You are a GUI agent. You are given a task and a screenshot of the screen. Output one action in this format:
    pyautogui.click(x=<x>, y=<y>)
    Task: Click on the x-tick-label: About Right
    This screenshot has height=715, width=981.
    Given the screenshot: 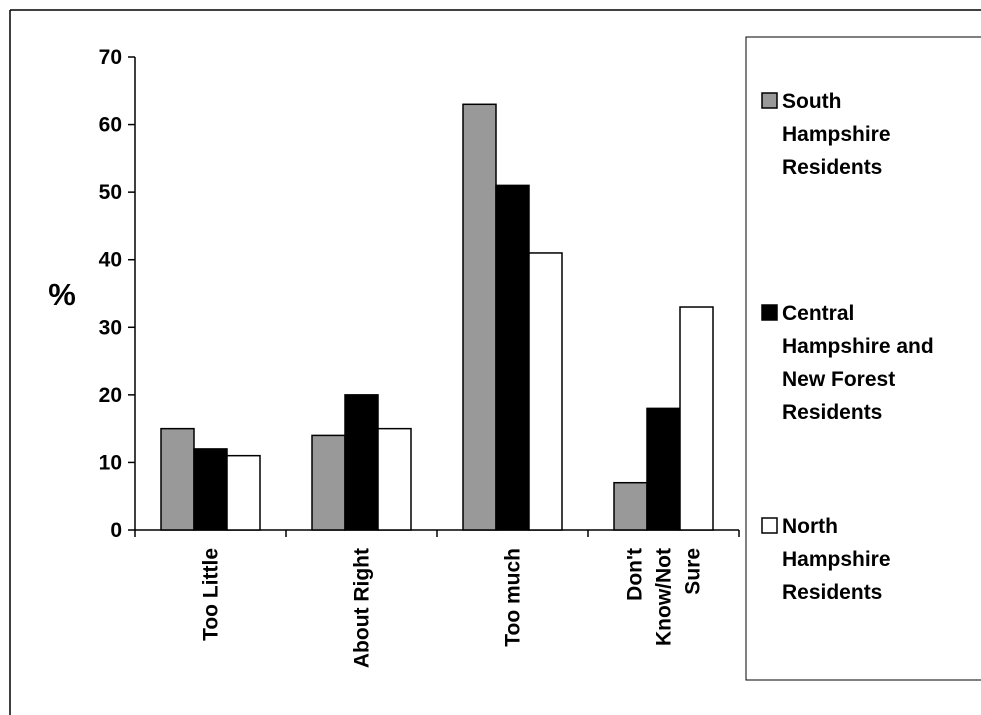 What is the action you would take?
    pyautogui.click(x=362, y=608)
    